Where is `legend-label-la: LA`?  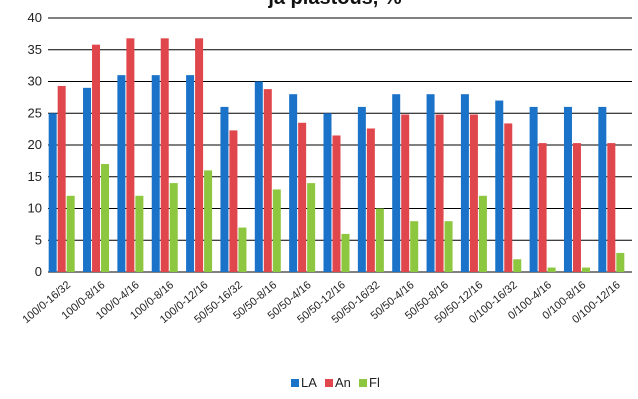
legend-label-la: LA is located at coordinates (309, 382).